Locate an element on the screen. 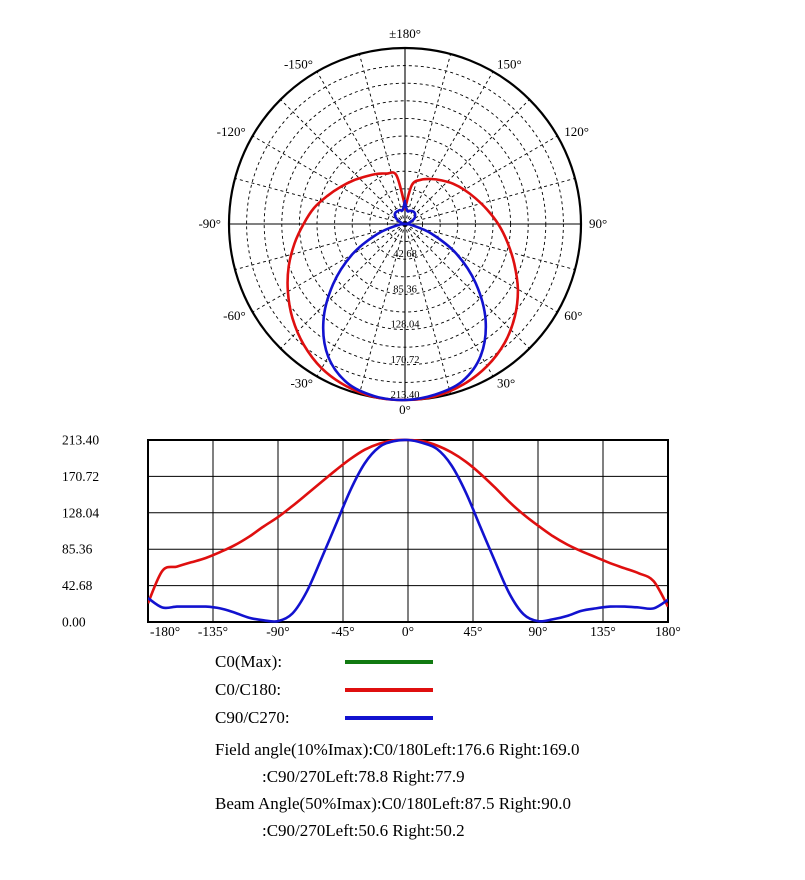 This screenshot has width=805, height=880. polar-angle-label: -120° is located at coordinates (231, 131).